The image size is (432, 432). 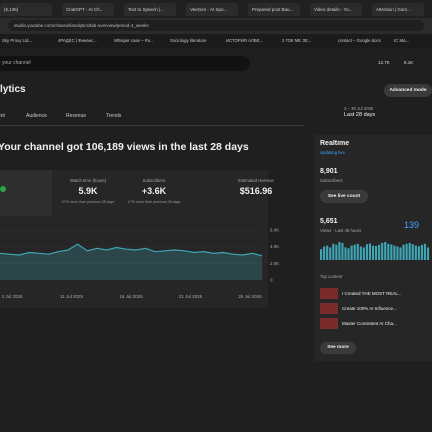 I want to click on views-tab, so click(x=26, y=193).